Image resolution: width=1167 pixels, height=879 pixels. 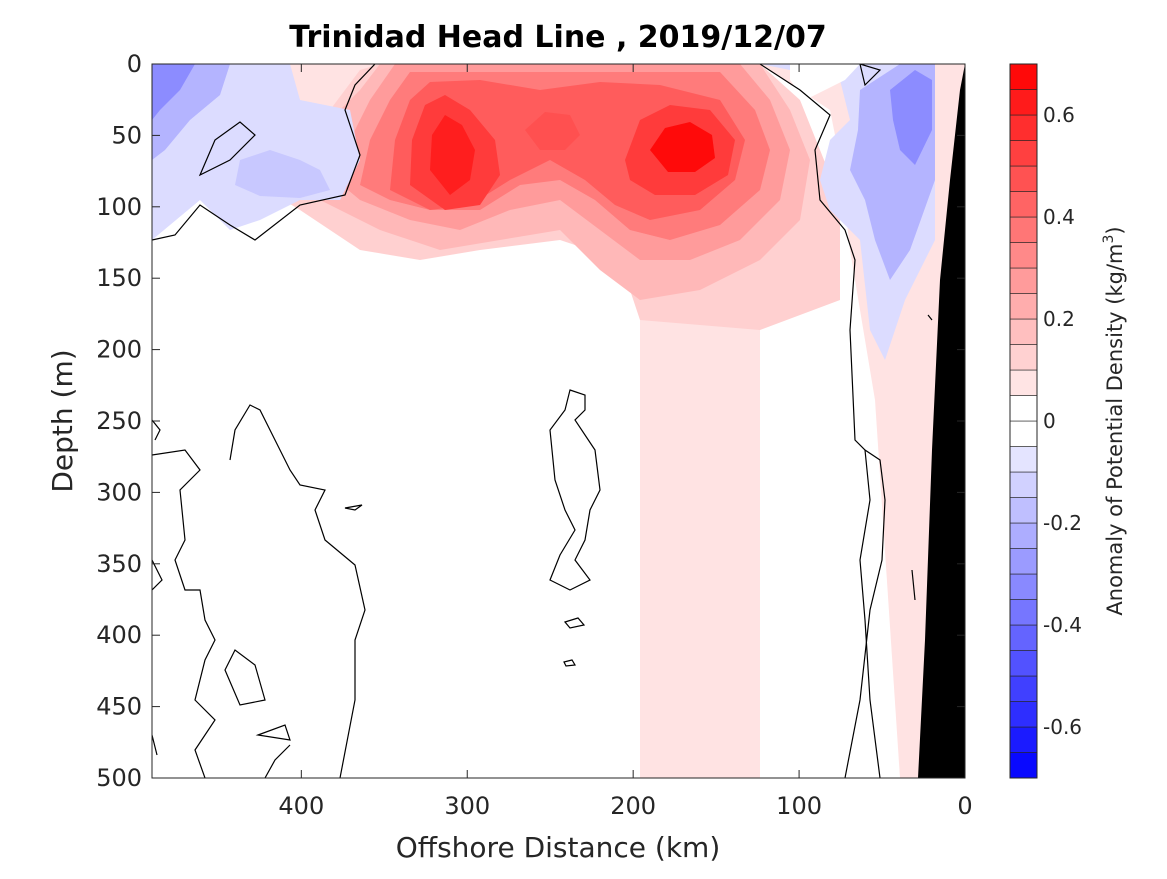 What do you see at coordinates (682, 147) in the screenshot?
I see `anomaly-core-pos-2-peak` at bounding box center [682, 147].